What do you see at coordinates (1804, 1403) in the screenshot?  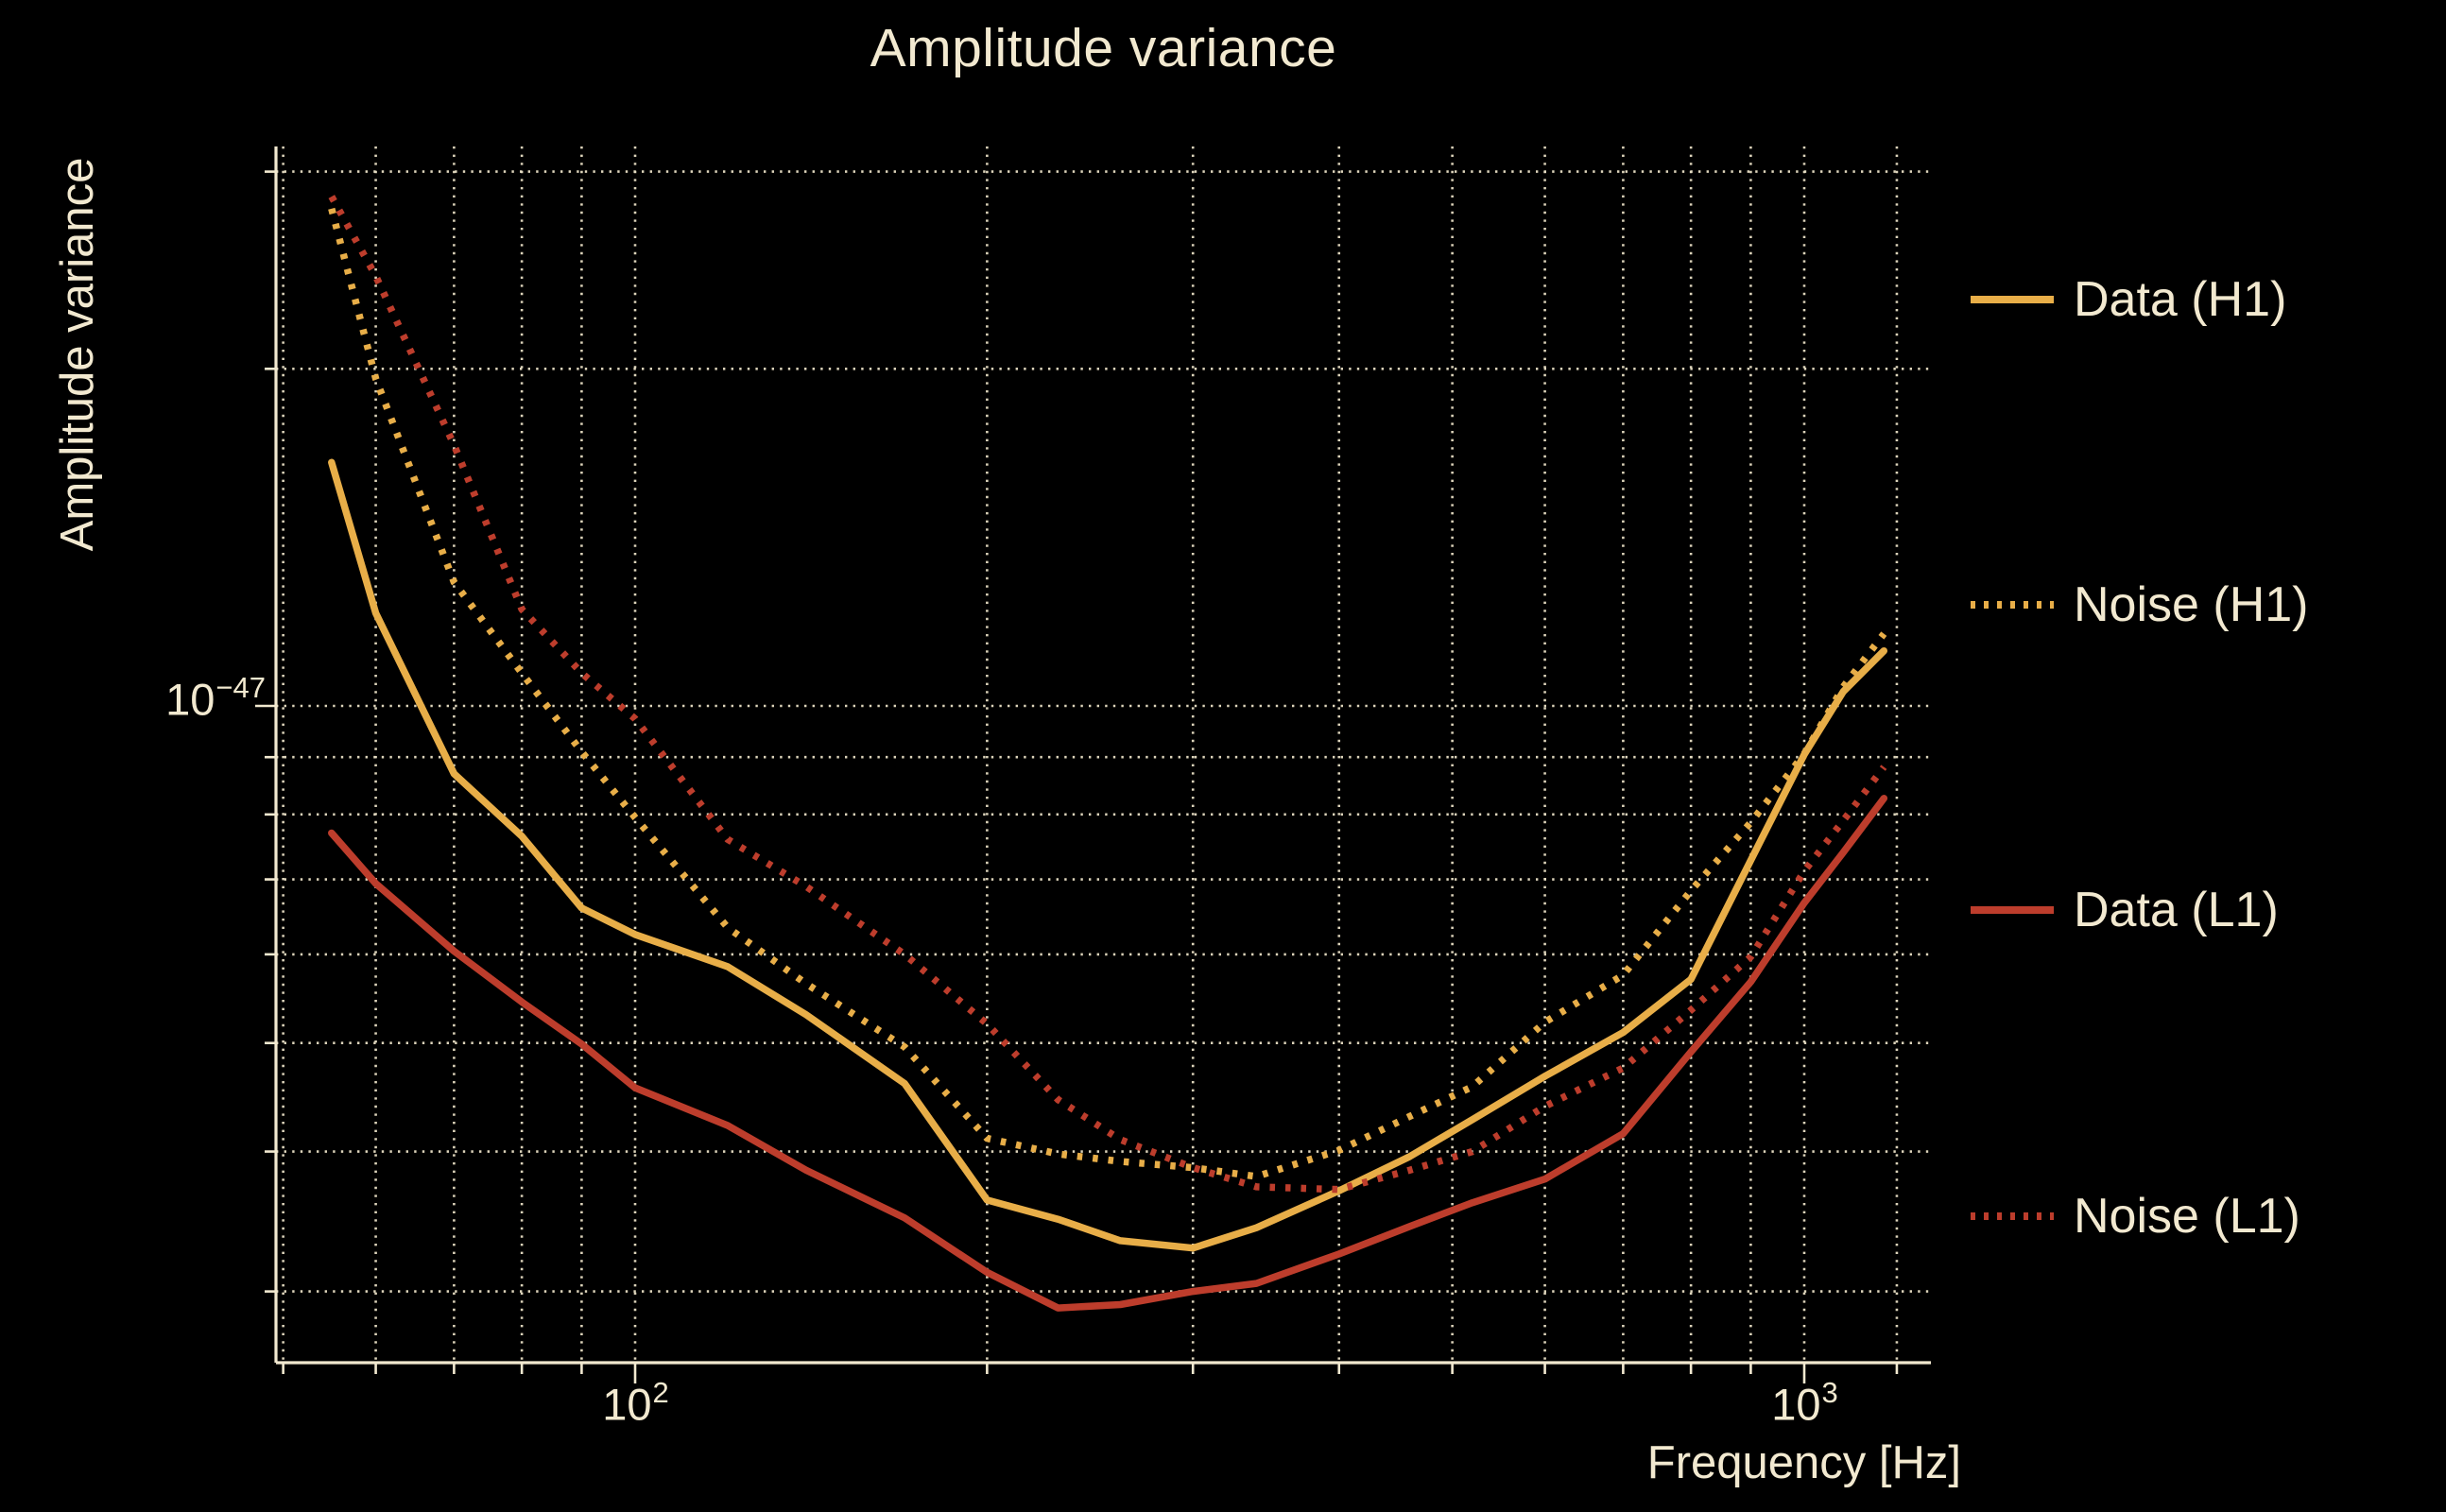 I see `x-tick-label-1000: 10³` at bounding box center [1804, 1403].